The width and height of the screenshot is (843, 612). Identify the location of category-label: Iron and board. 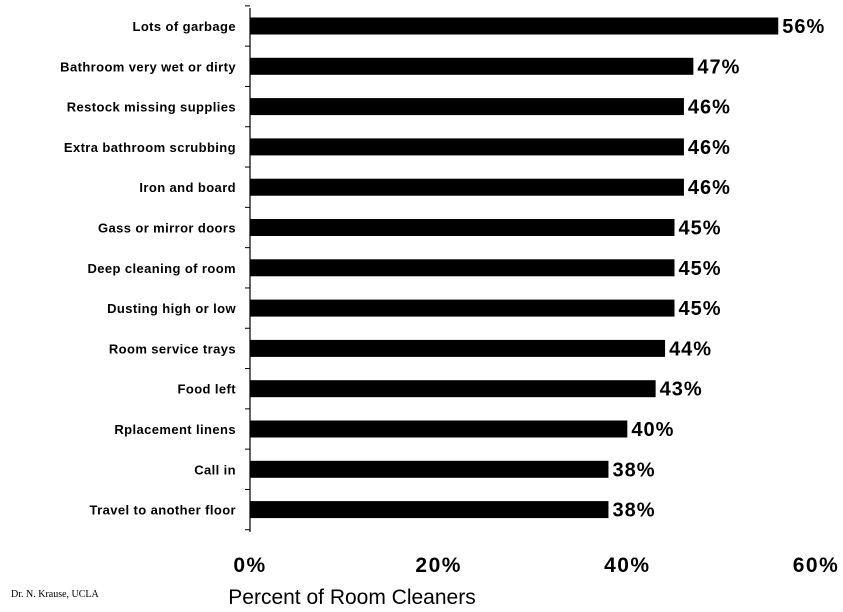
(187, 187).